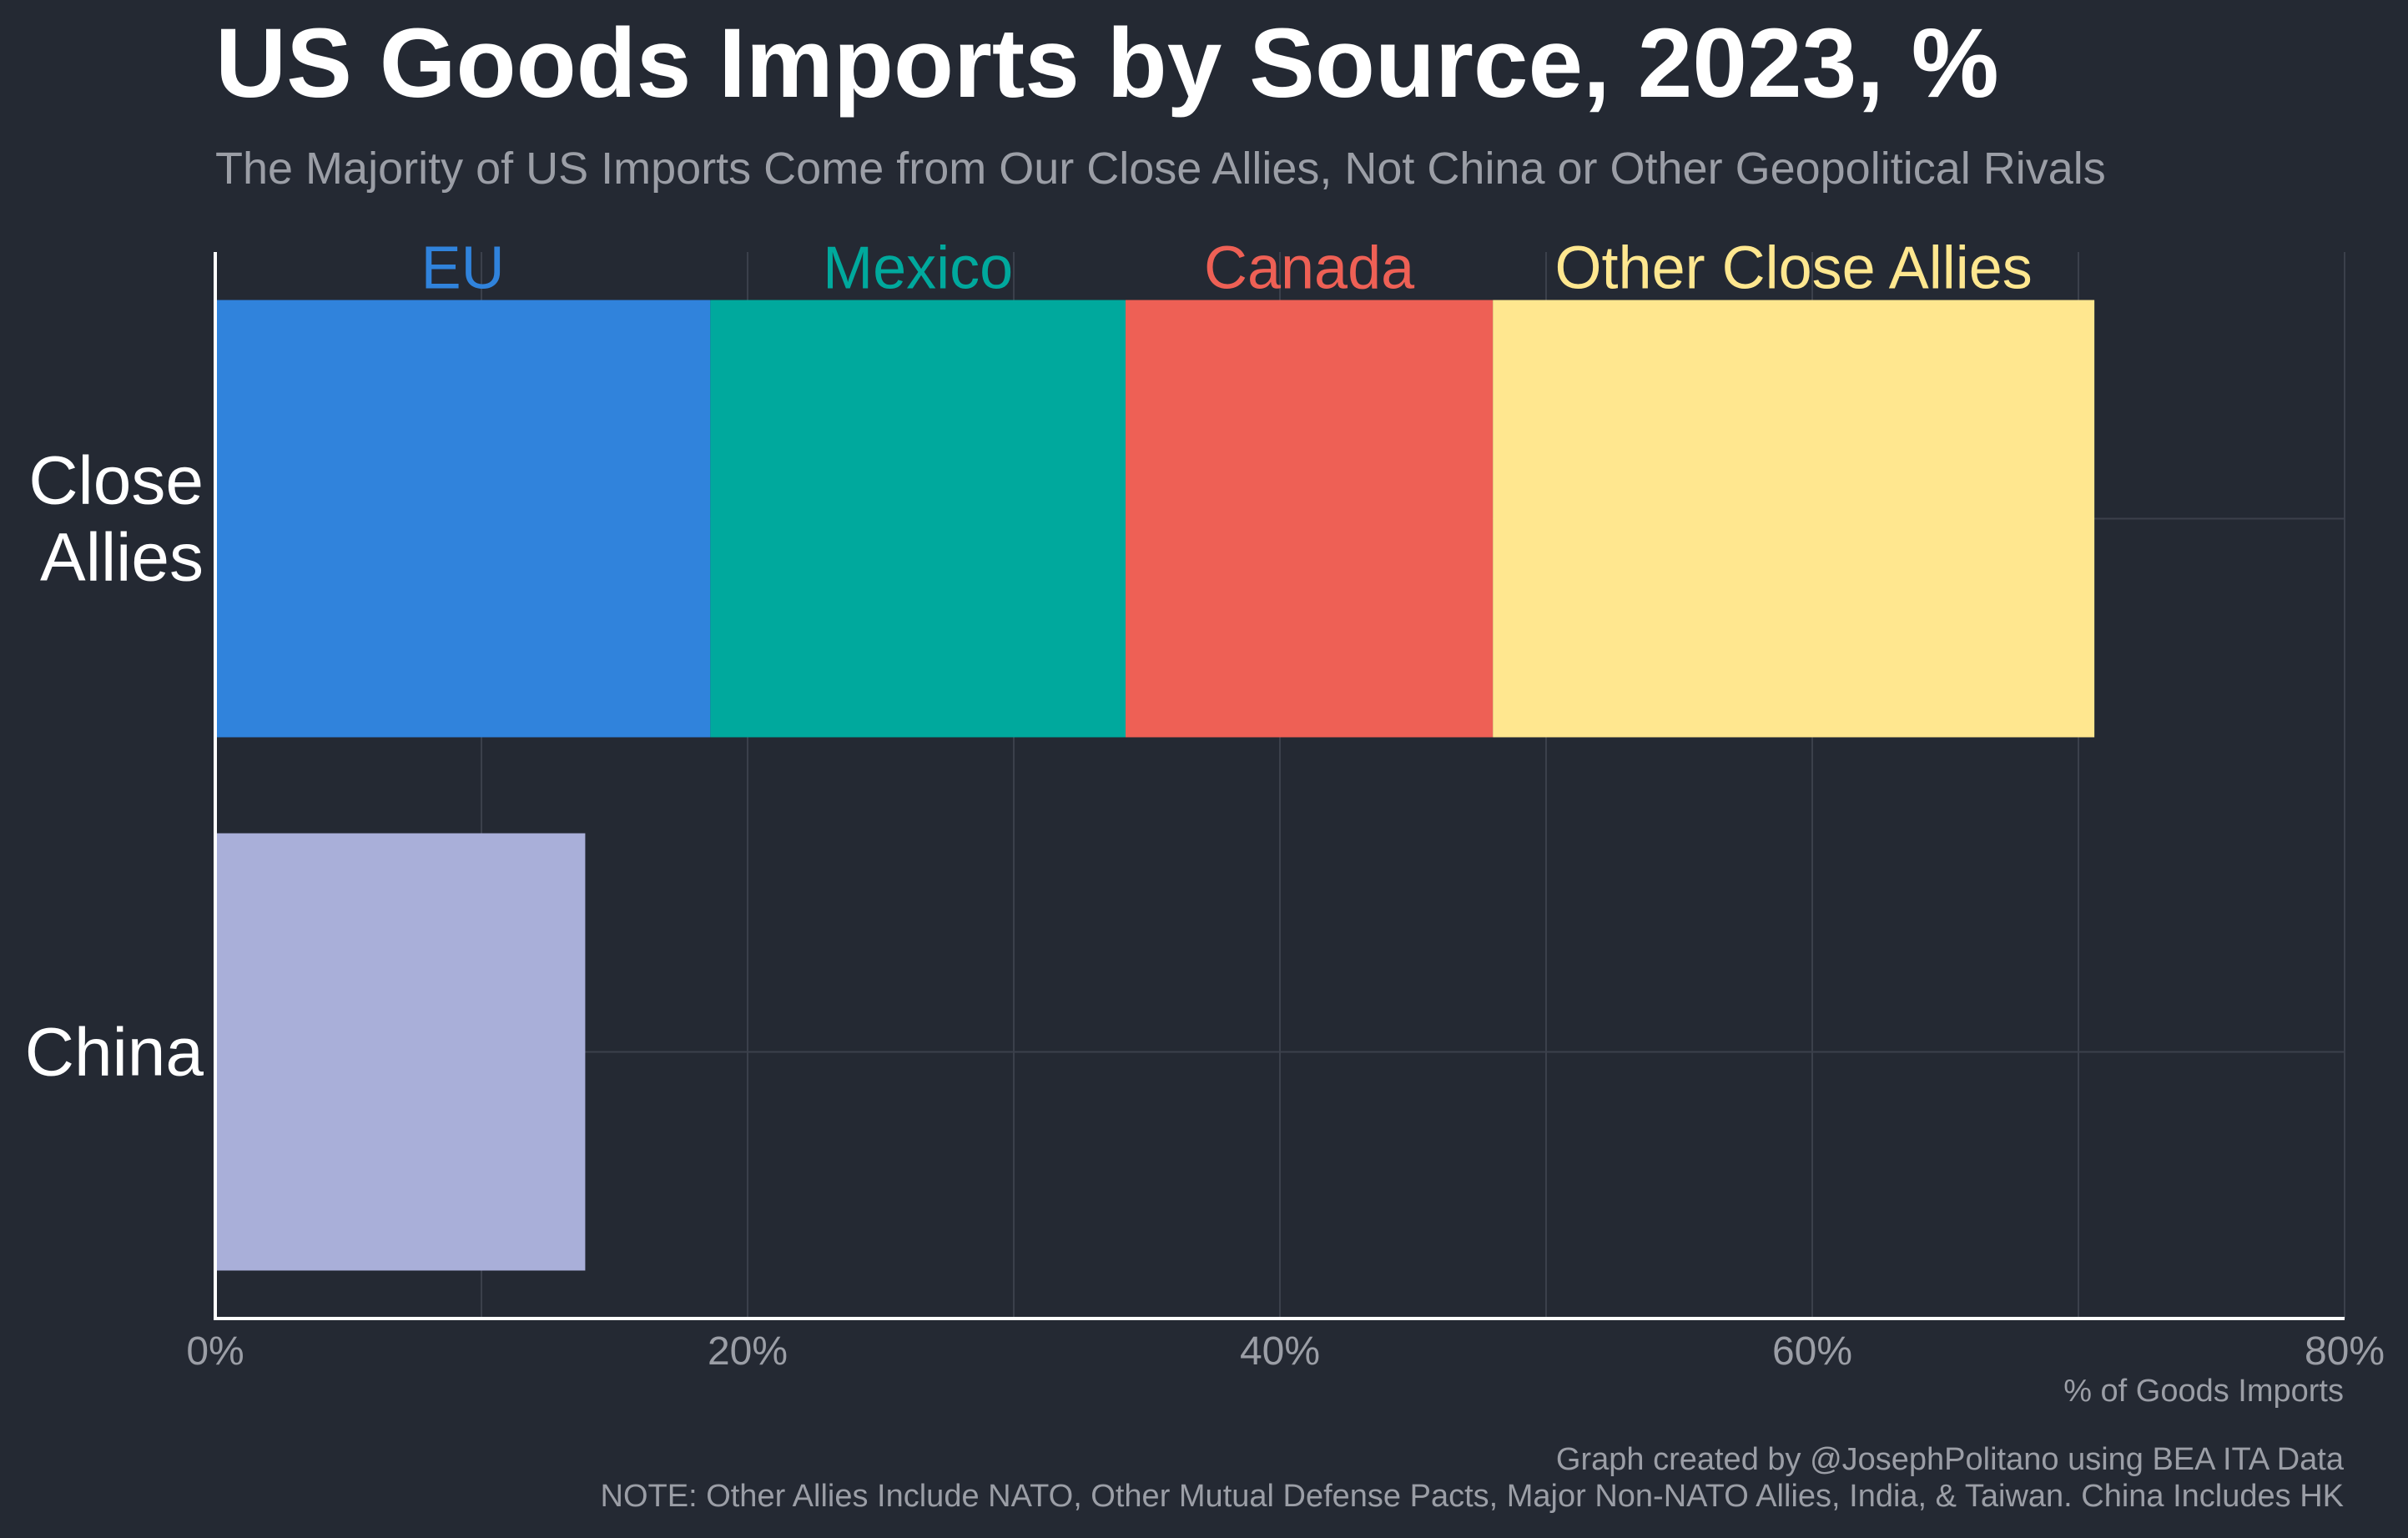 This screenshot has height=1538, width=2408. I want to click on y-category-label: Close Allies, so click(116, 519).